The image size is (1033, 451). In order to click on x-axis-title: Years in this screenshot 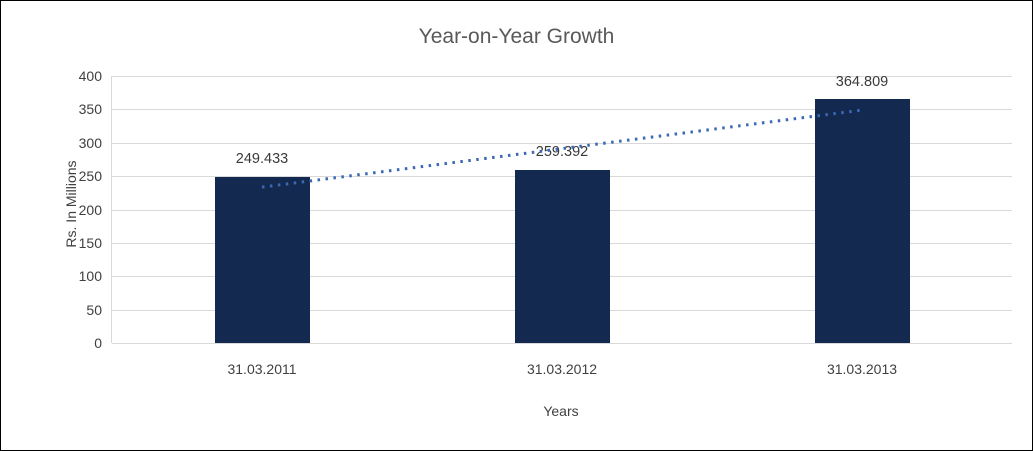, I will do `click(561, 411)`.